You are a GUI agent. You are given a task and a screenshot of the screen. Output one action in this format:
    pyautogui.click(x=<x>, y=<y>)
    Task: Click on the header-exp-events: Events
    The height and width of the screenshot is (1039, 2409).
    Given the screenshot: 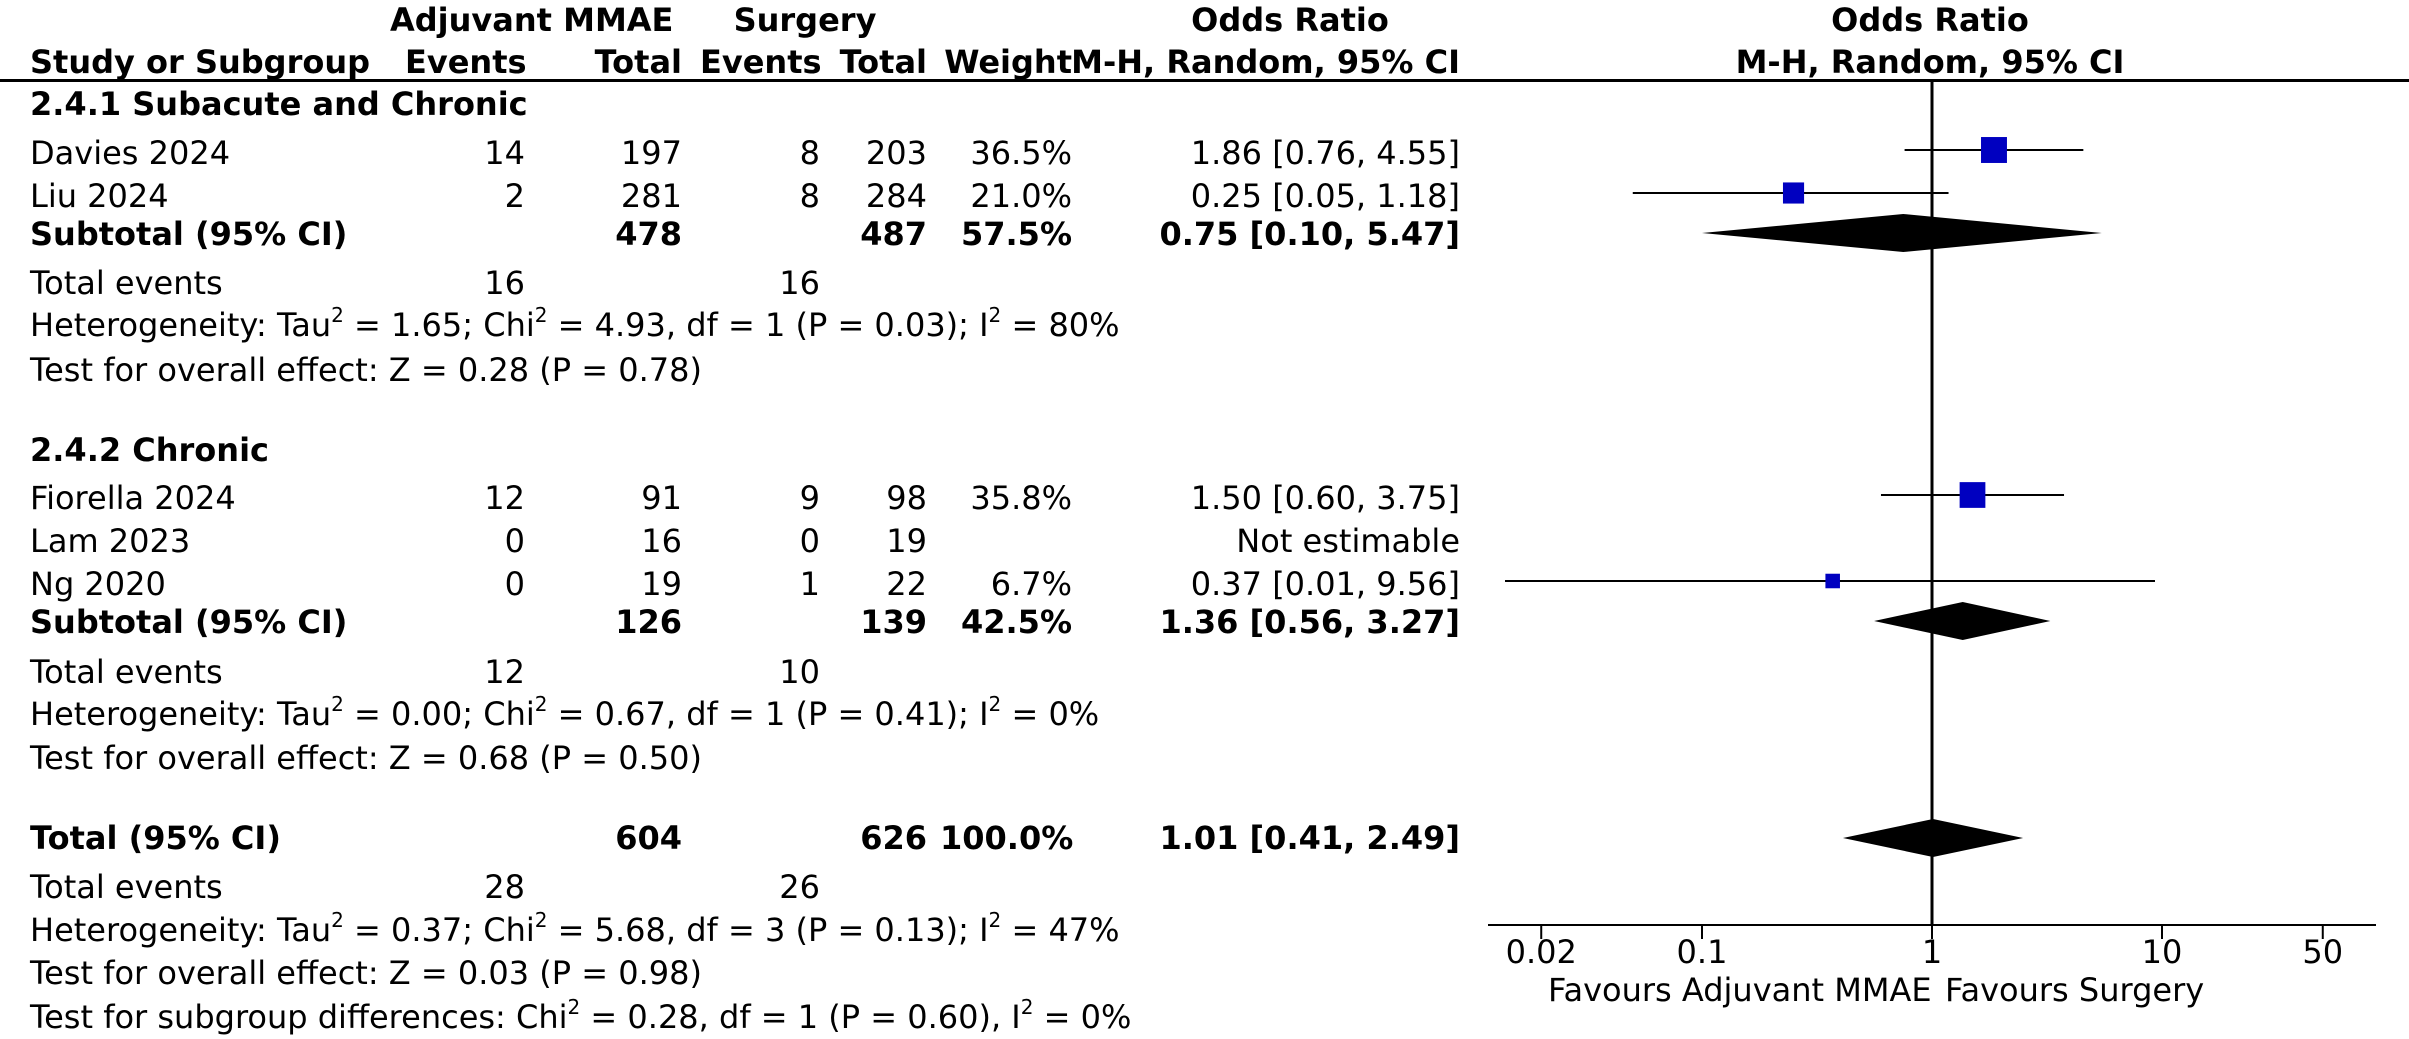 What is the action you would take?
    pyautogui.click(x=466, y=62)
    